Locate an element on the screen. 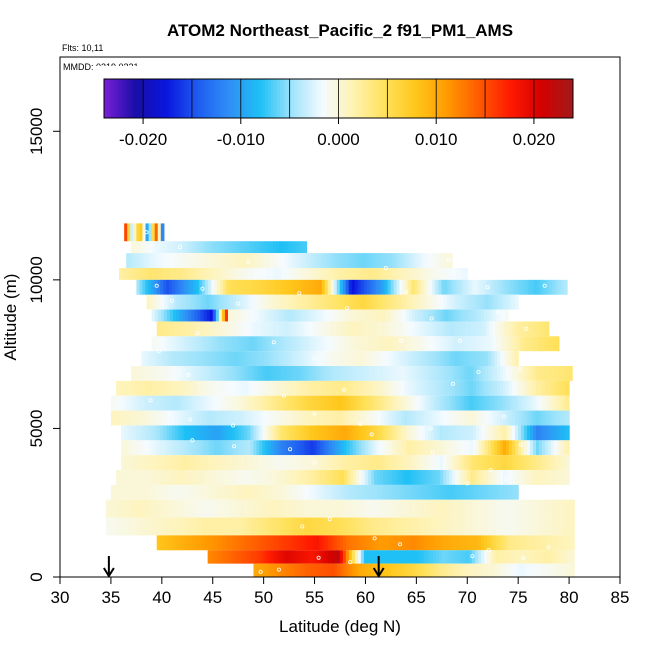 This screenshot has width=650, height=650. x-tick-label: 85 is located at coordinates (620, 597).